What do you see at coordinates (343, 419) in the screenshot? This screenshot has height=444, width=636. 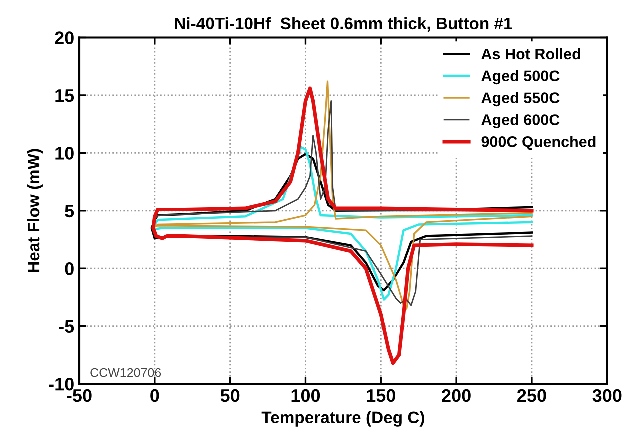 I see `x-axis-title: Temperature (Deg C)` at bounding box center [343, 419].